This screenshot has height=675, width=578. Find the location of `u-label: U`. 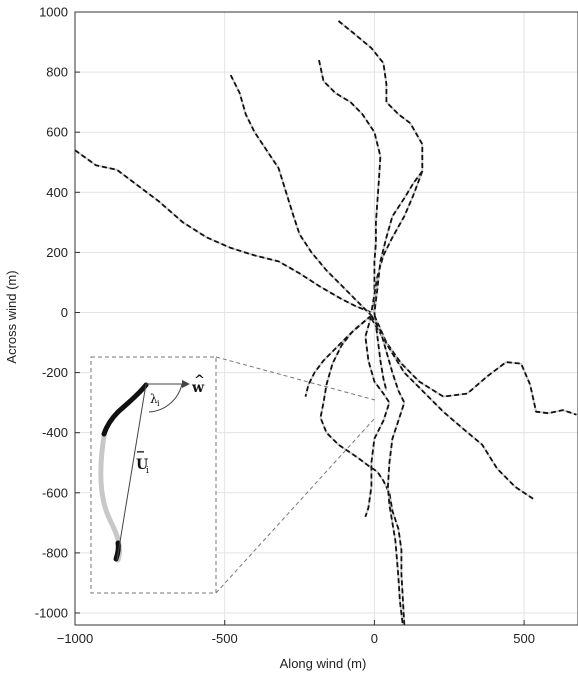

u-label: U is located at coordinates (142, 465).